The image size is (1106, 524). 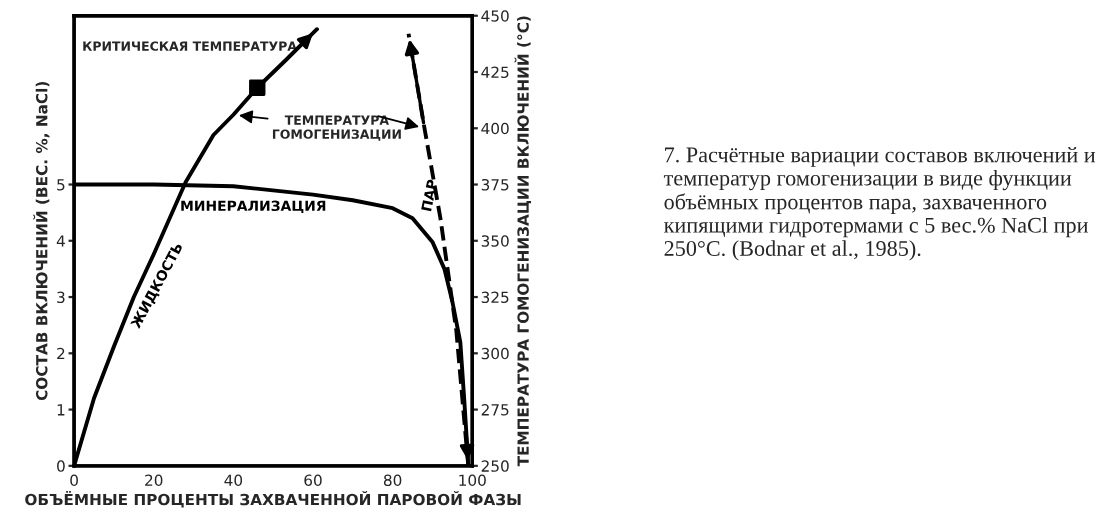 What do you see at coordinates (879, 203) in the screenshot?
I see `text: 7. Расчётные вариации составов включений и температур гомогенизации в виде функции объёмных процентов пара, захваченного кипящими гидротермами с 5 вес.% NaCl при 250°C. (Bodnar et al., 1985).` at bounding box center [879, 203].